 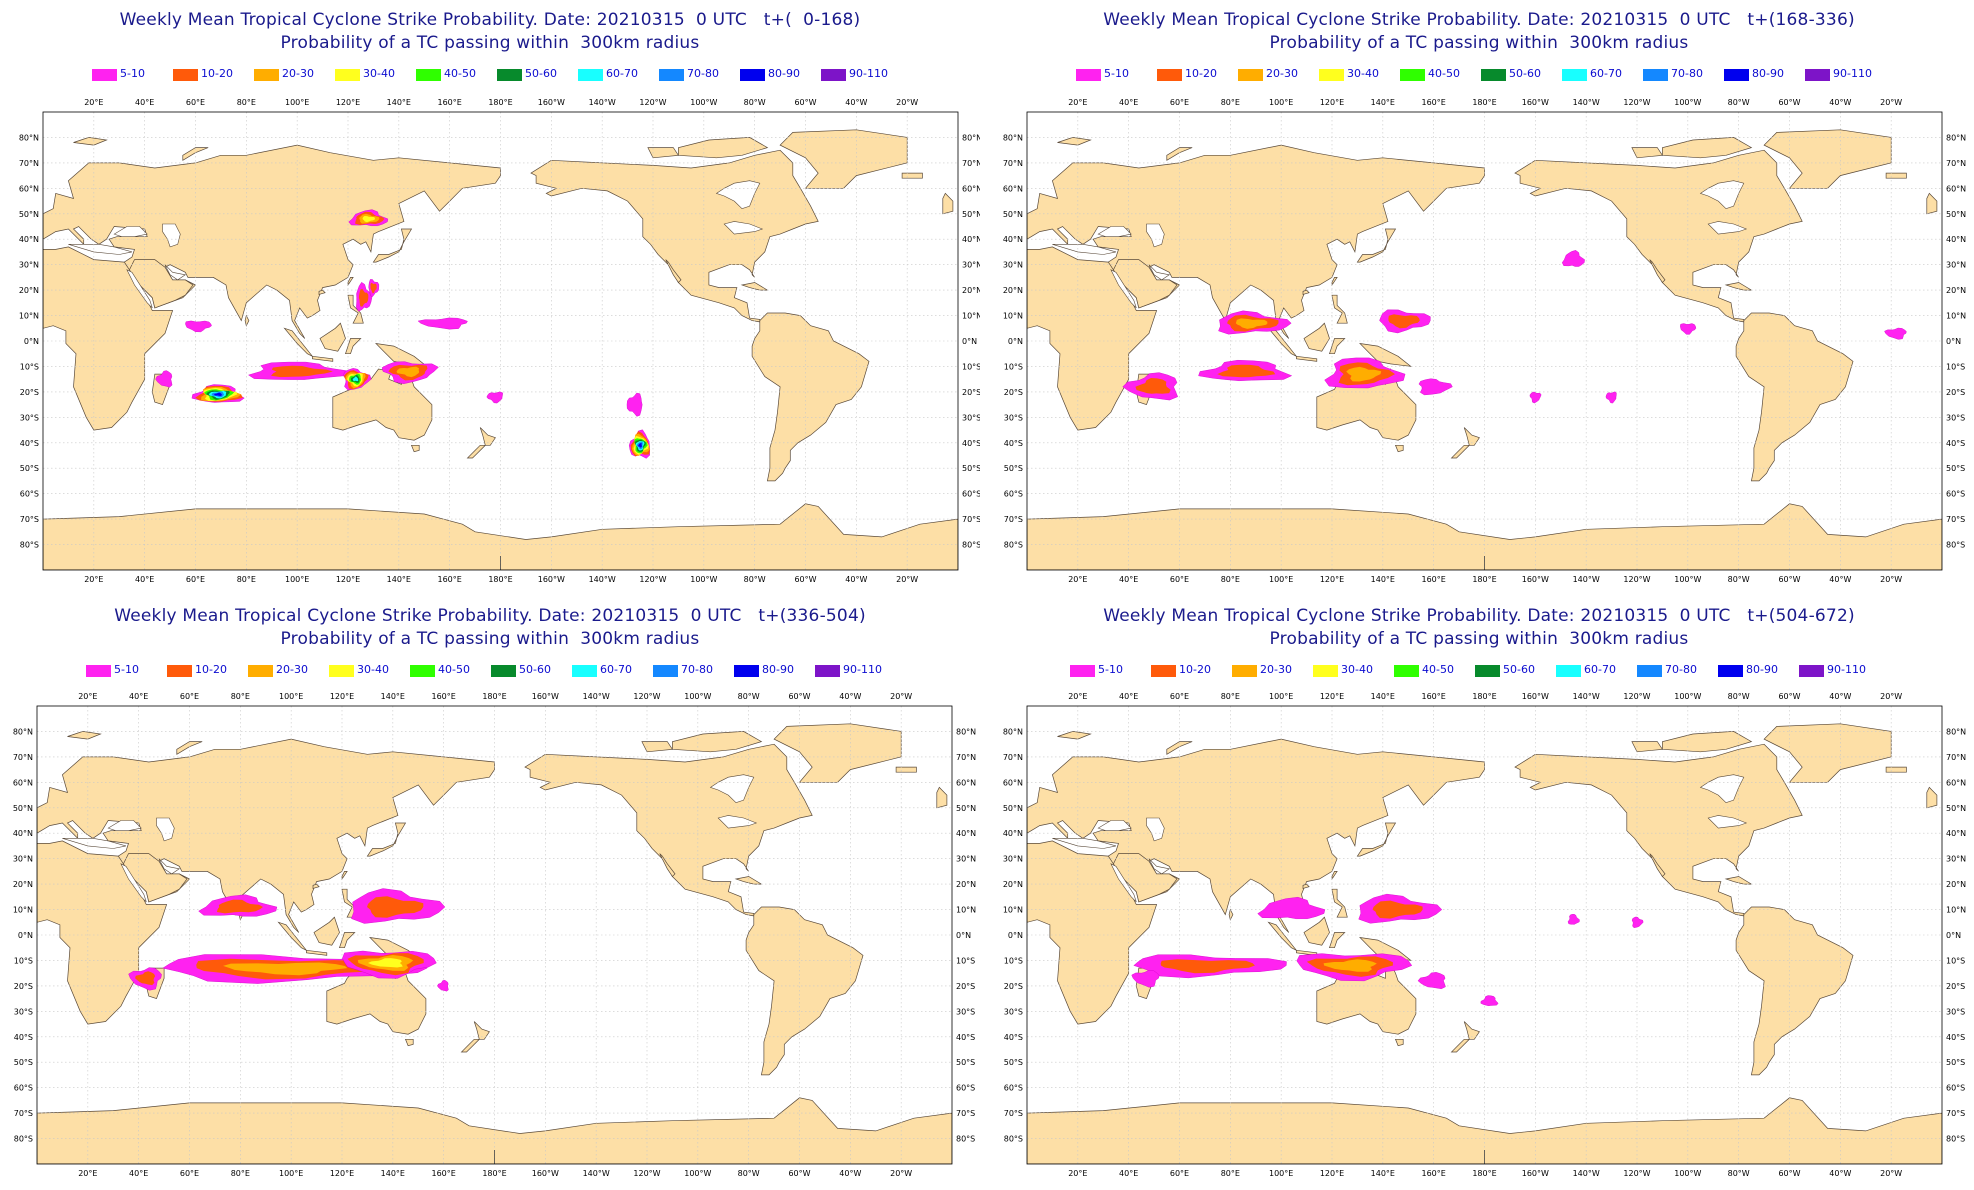 I want to click on lat-label-right: 50°N, so click(x=1956, y=808).